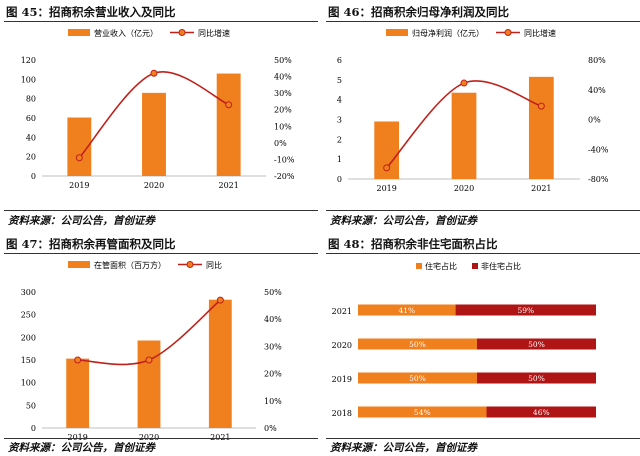 This screenshot has height=456, width=640. I want to click on legend-swatch-residential, so click(419, 266).